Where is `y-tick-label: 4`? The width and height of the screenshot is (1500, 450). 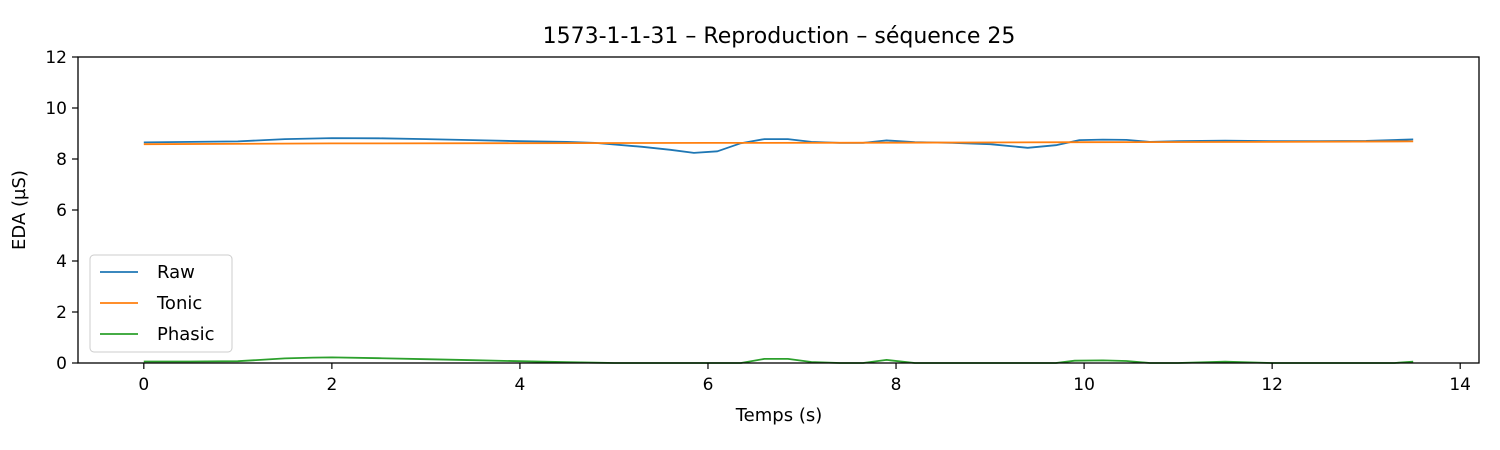
y-tick-label: 4 is located at coordinates (61, 262).